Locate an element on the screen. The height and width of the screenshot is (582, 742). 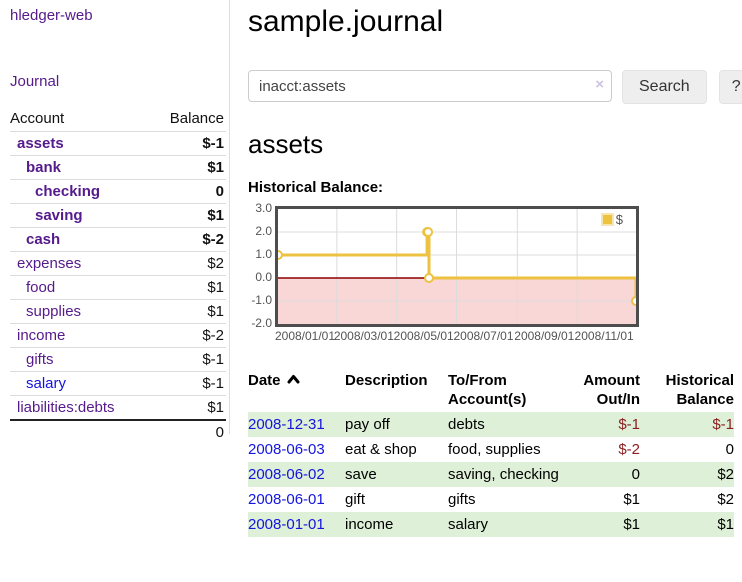
brand-link: hledger-web is located at coordinates (51, 15).